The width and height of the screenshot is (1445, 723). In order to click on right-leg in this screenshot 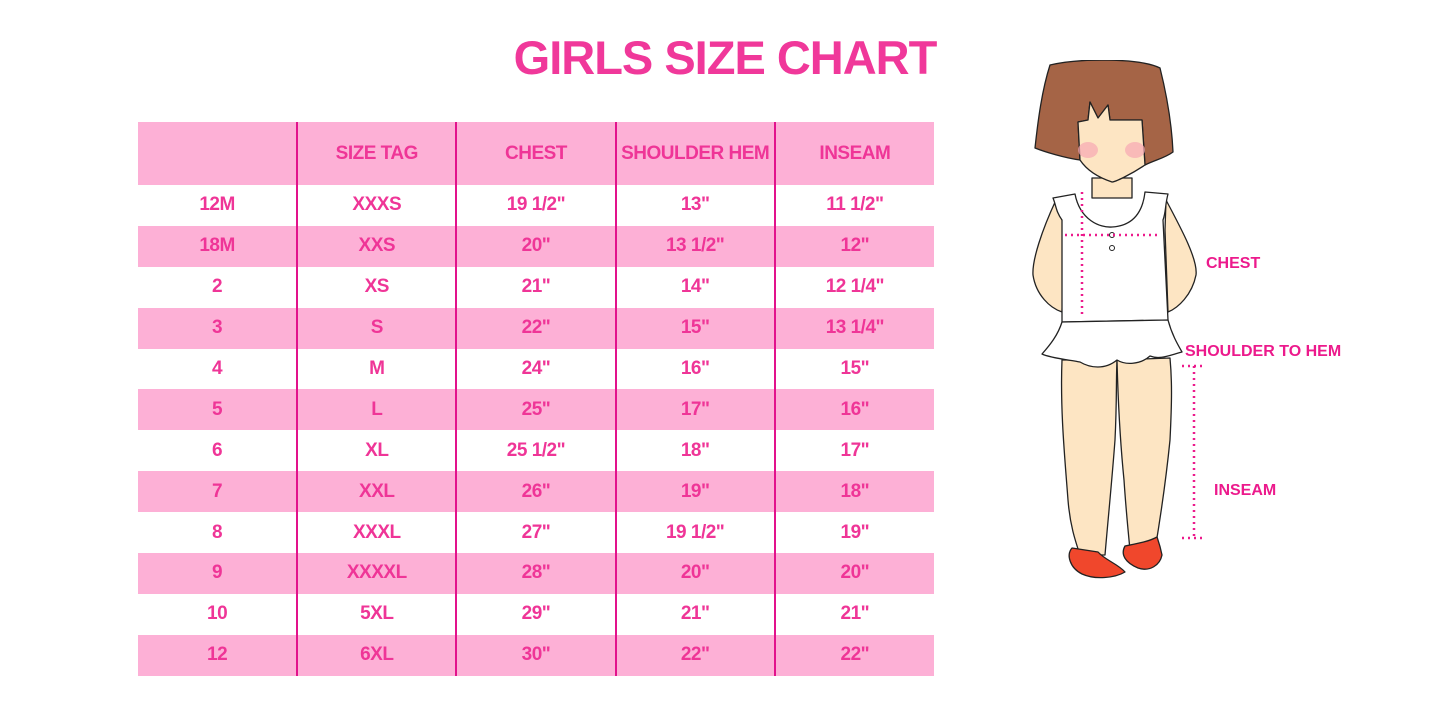, I will do `click(1144, 454)`.